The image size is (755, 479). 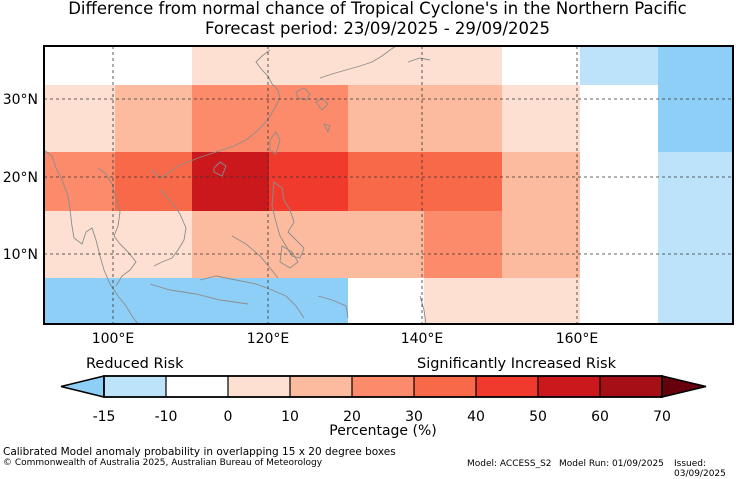 I want to click on colorbar-tick: 70, so click(x=662, y=417).